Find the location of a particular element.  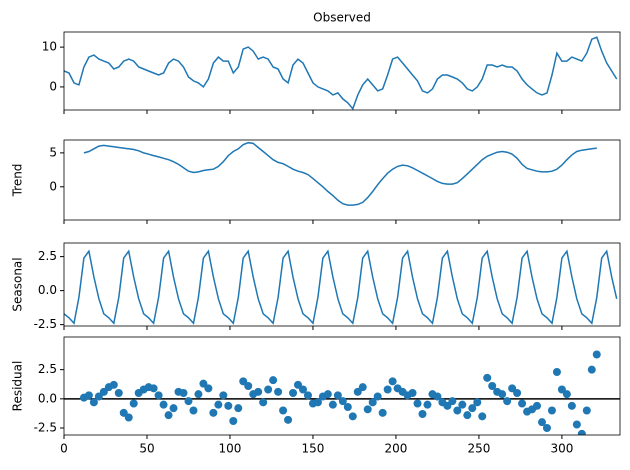

x-tick-label: 200 is located at coordinates (395, 449).